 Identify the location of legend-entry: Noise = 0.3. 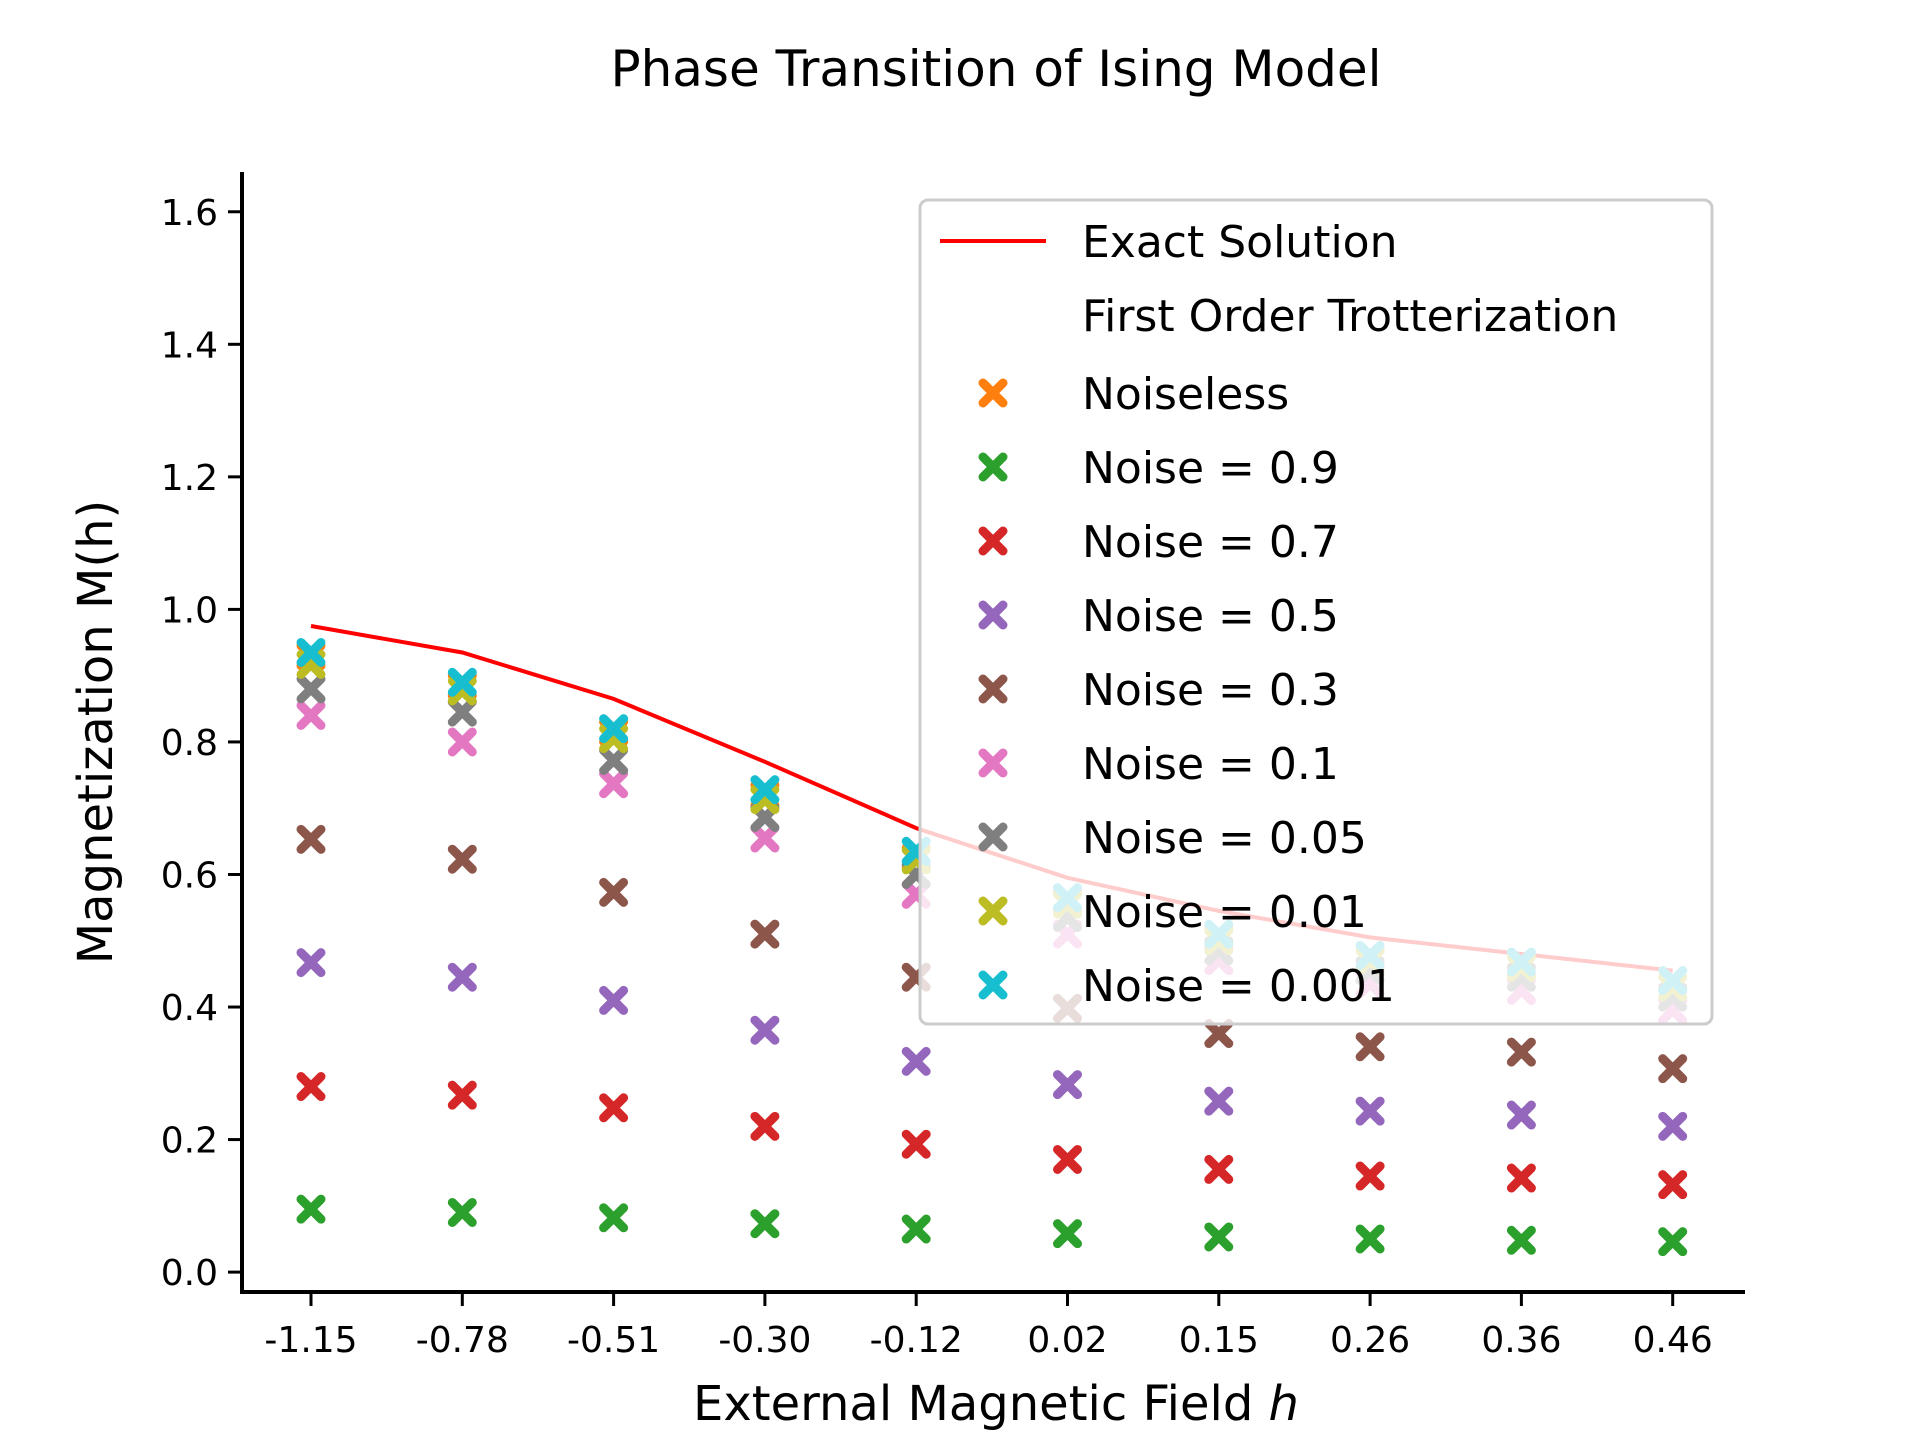
(1158, 690).